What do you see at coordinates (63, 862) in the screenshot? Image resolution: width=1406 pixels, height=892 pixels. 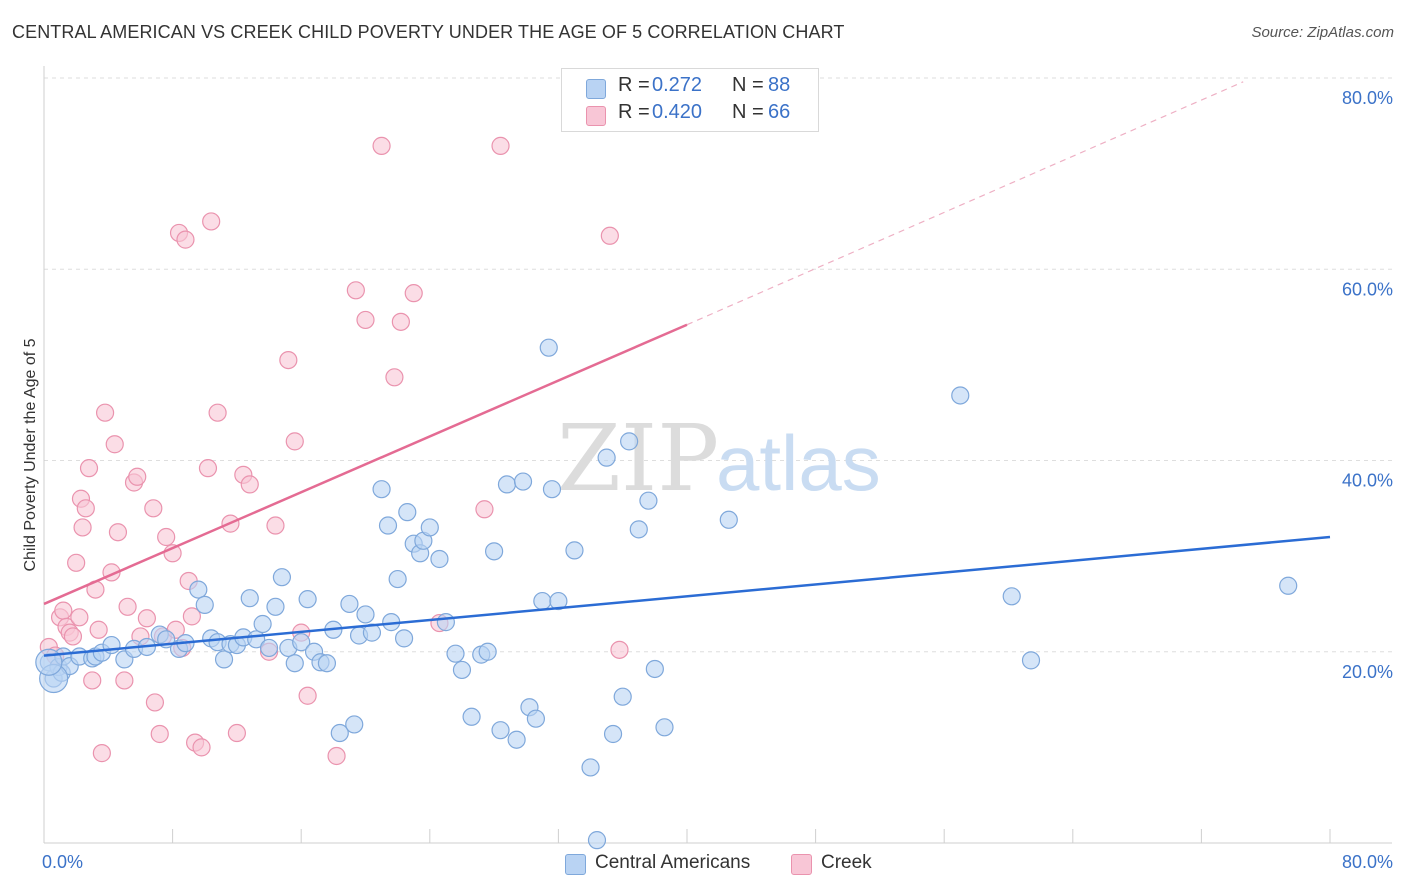 I see `x-tick-label-min: 0.0%` at bounding box center [63, 862].